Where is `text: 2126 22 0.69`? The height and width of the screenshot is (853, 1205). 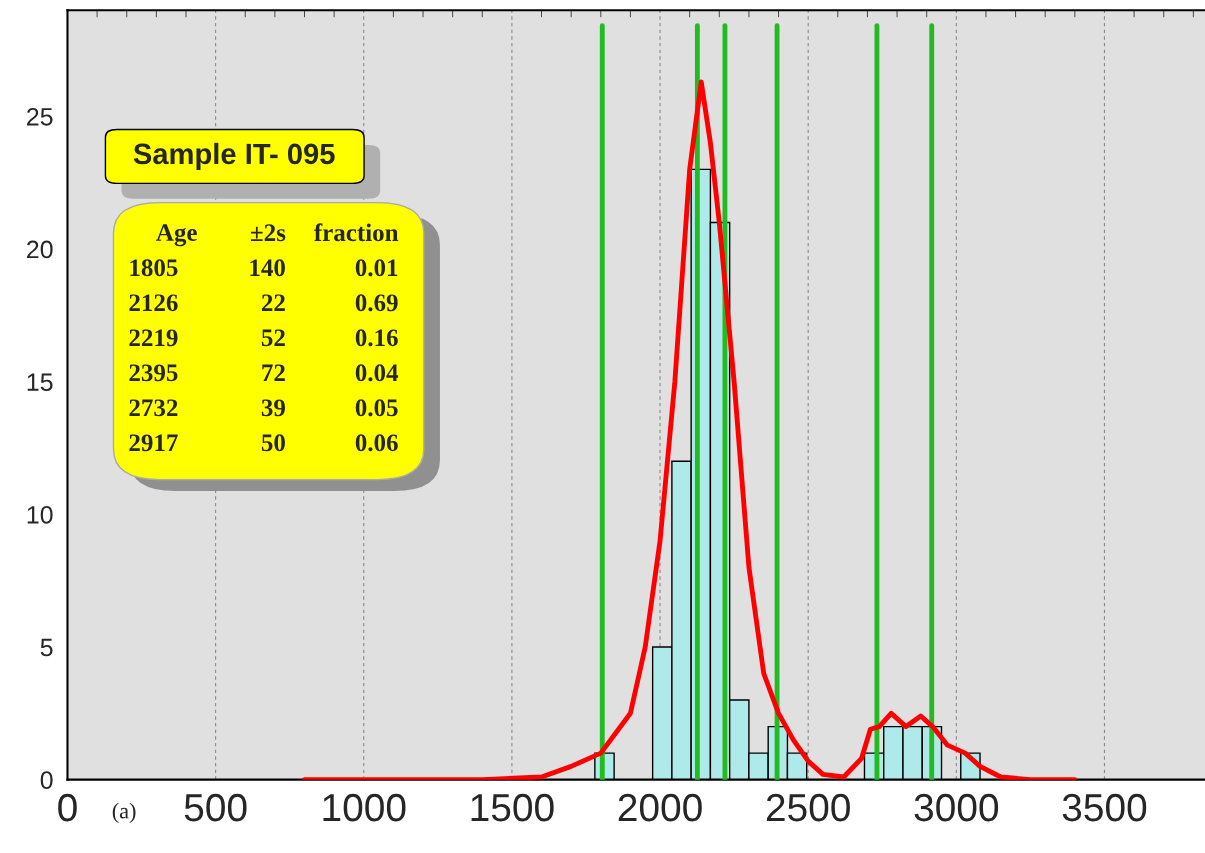 text: 2126 22 0.69 is located at coordinates (263, 303).